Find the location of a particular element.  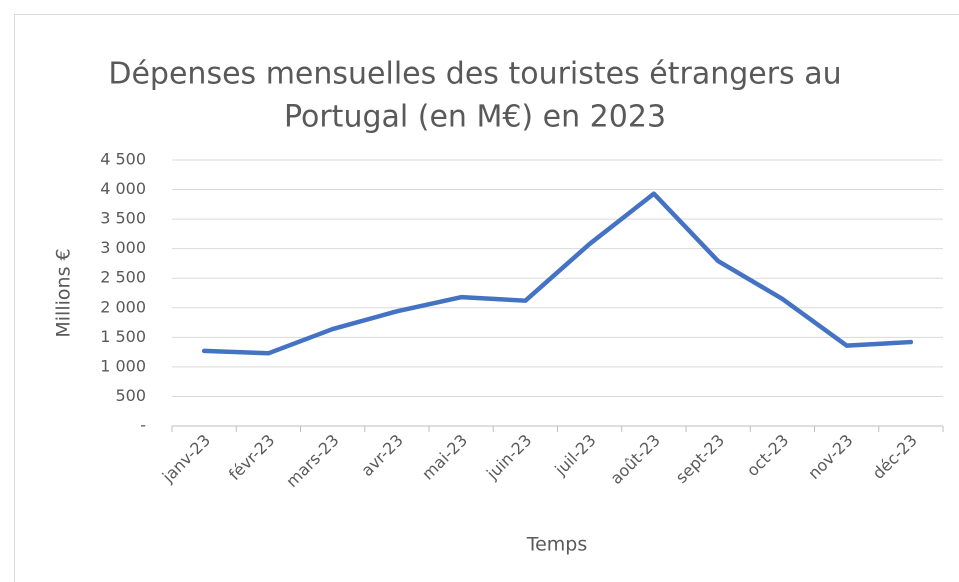

x-tick-label: juin-23 is located at coordinates (508, 457).